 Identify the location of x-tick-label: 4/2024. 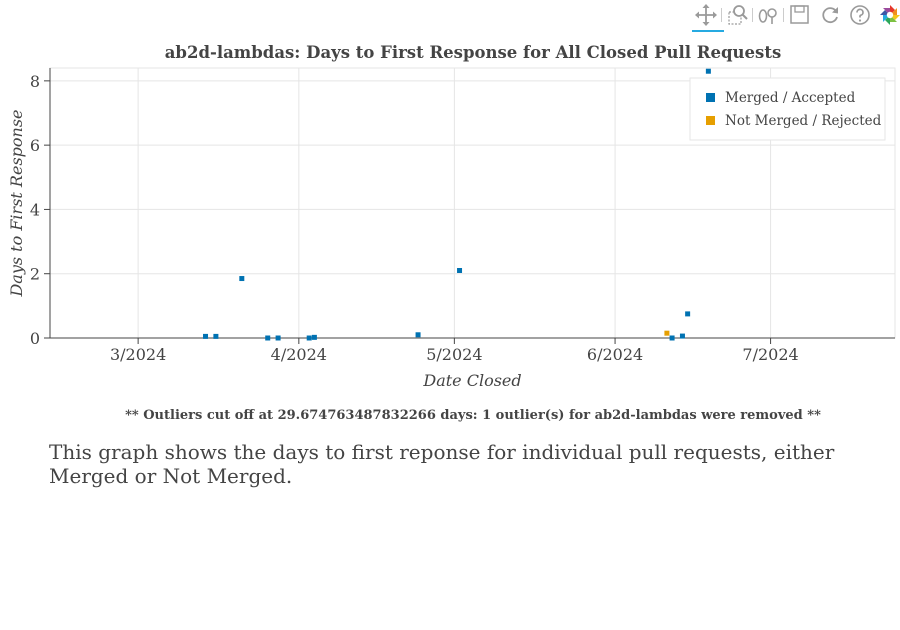
(299, 354).